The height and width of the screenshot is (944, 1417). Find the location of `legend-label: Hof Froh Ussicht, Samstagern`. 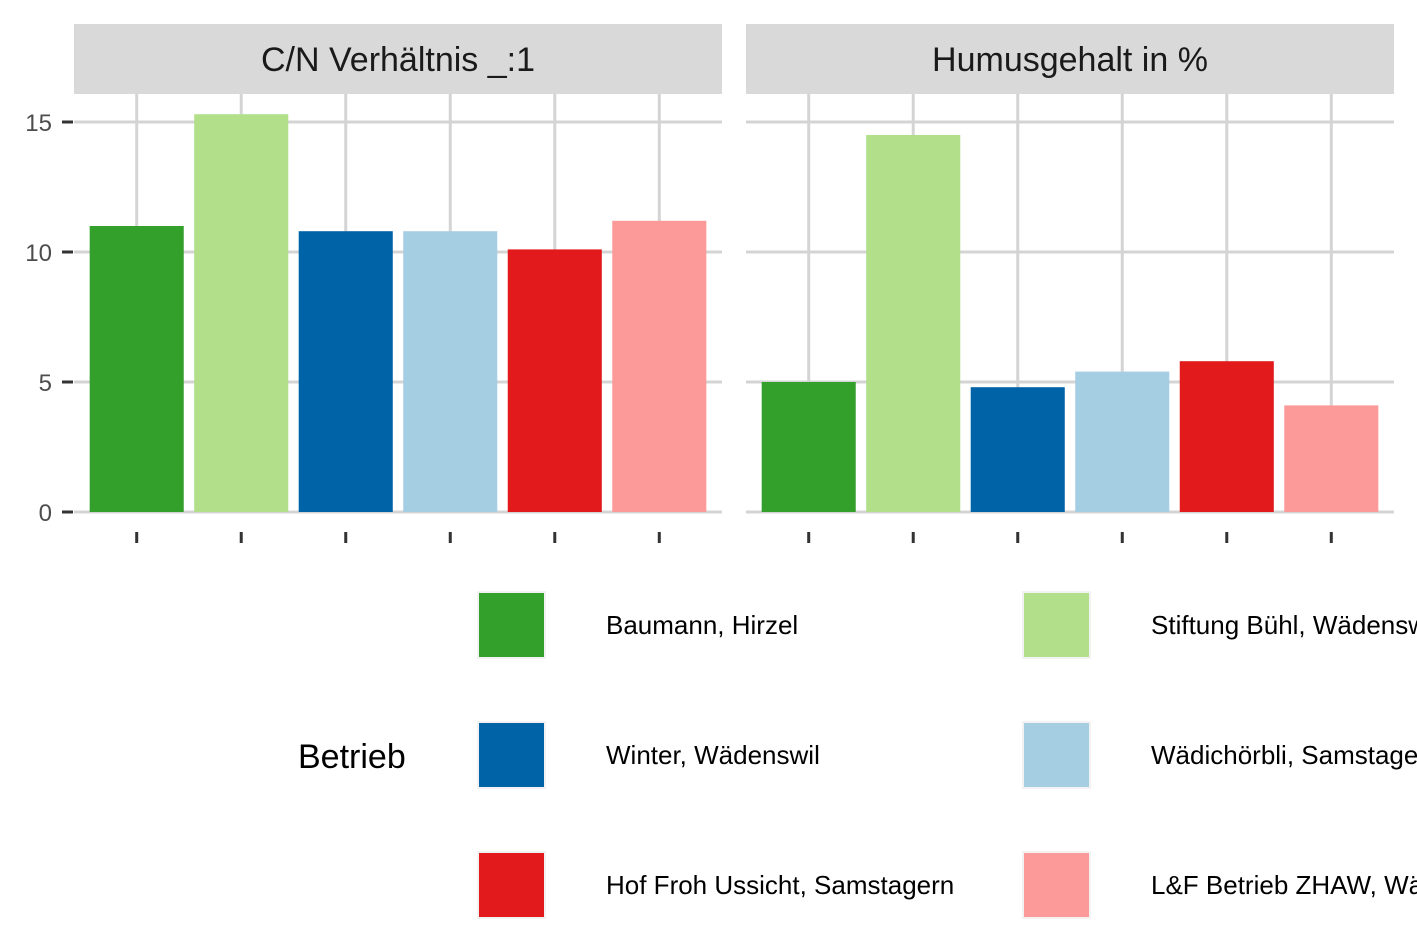

legend-label: Hof Froh Ussicht, Samstagern is located at coordinates (780, 885).